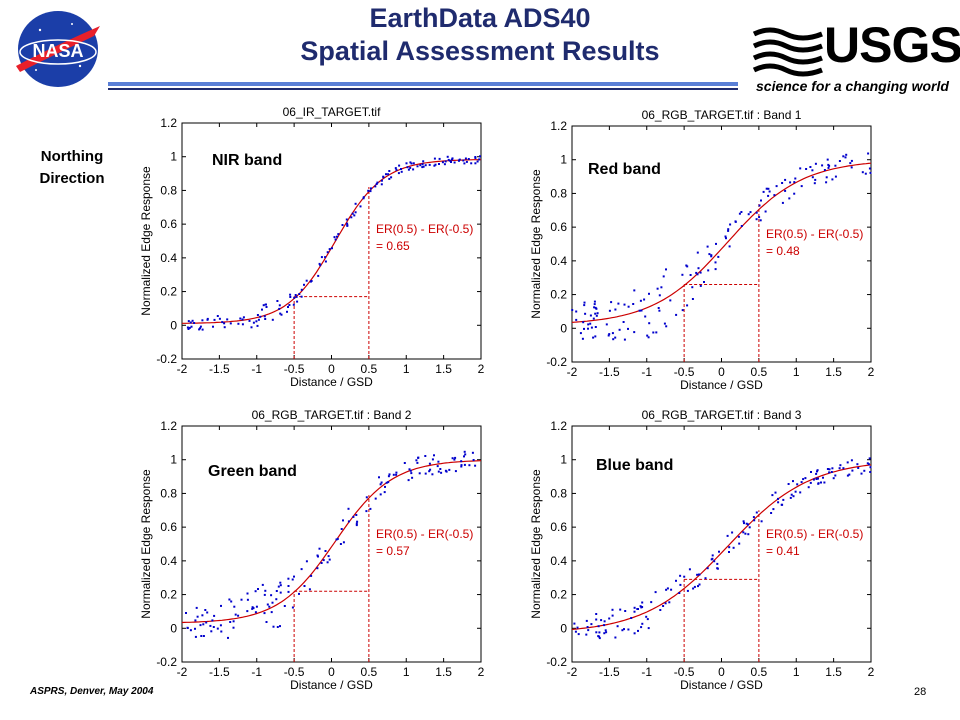  What do you see at coordinates (331, 685) in the screenshot?
I see `x-axis-title: Distance / GSD` at bounding box center [331, 685].